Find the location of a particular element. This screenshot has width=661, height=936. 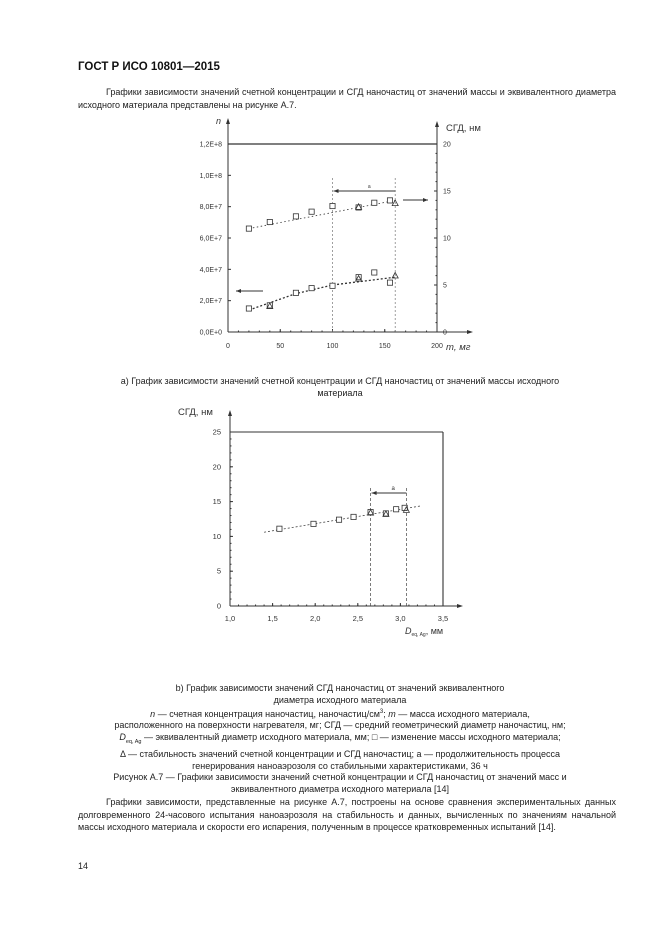

y-left-tick-label: 2,0E+7 is located at coordinates (211, 301).